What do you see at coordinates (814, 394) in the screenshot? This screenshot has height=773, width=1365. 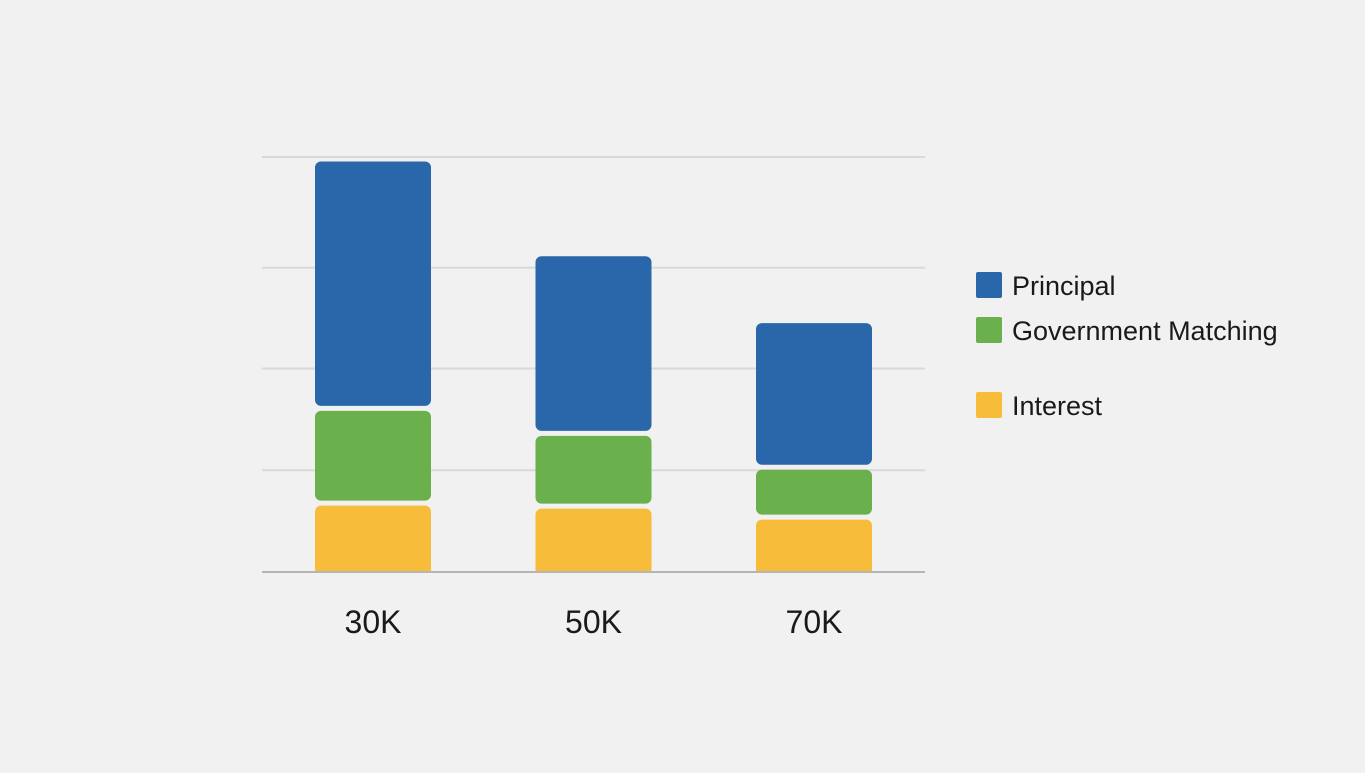 I see `bar-70k-principal` at bounding box center [814, 394].